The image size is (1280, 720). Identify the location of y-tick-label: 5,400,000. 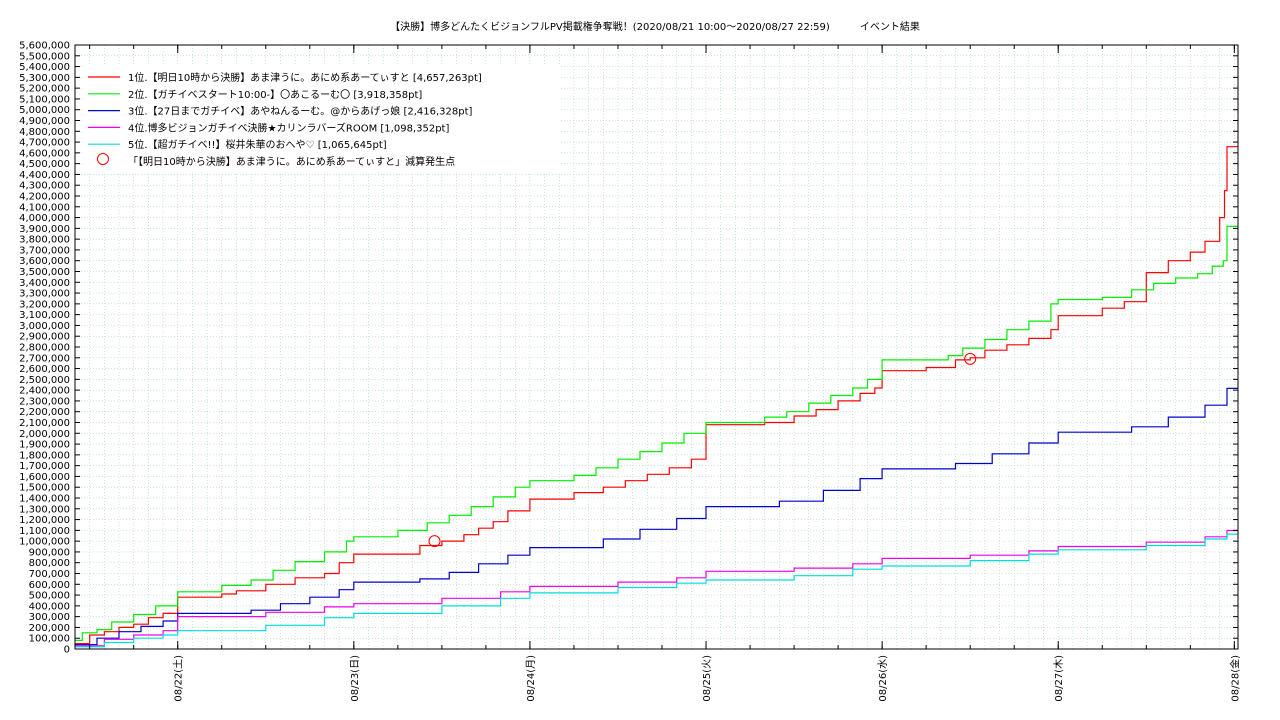
(44, 67).